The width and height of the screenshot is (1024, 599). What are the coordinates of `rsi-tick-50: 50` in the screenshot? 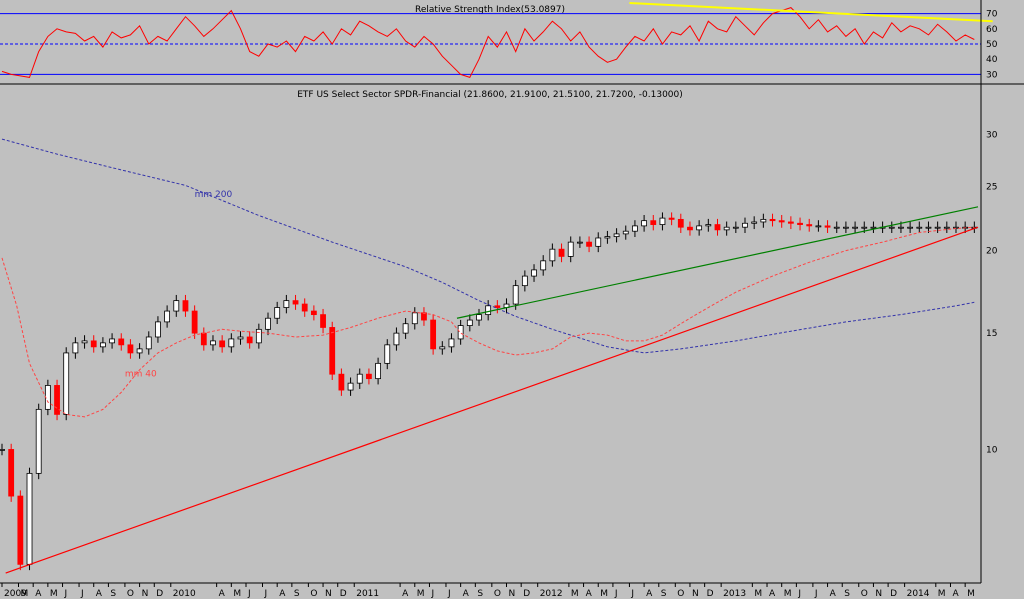 It's located at (992, 45).